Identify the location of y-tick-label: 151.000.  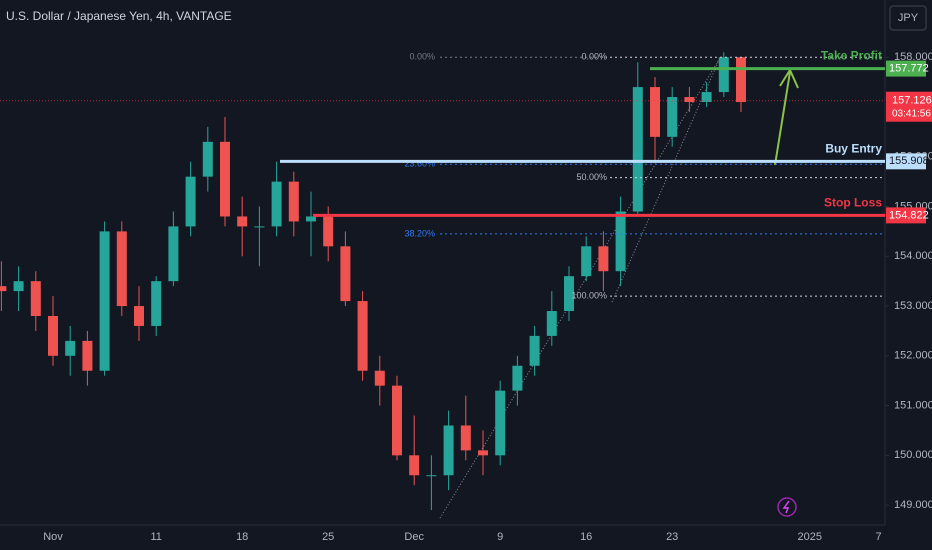
(913, 405).